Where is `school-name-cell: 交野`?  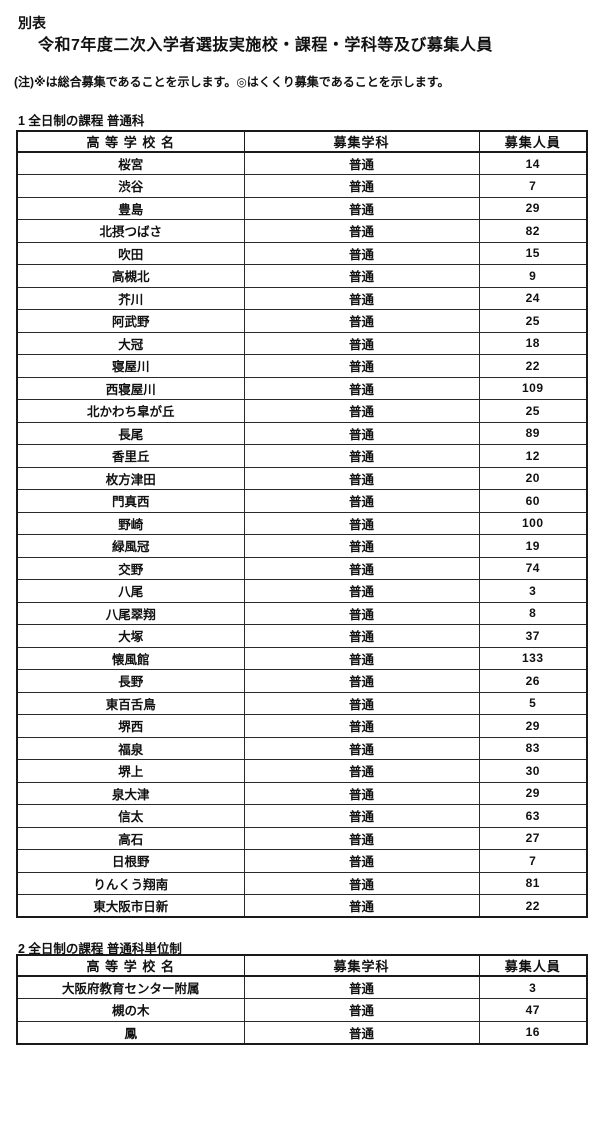
school-name-cell: 交野 is located at coordinates (130, 568).